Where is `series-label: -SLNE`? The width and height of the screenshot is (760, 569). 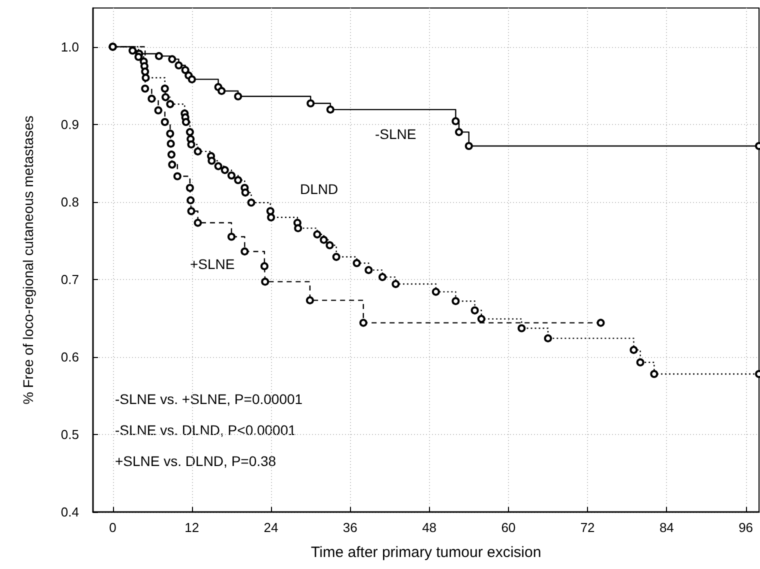
series-label: -SLNE is located at coordinates (395, 134).